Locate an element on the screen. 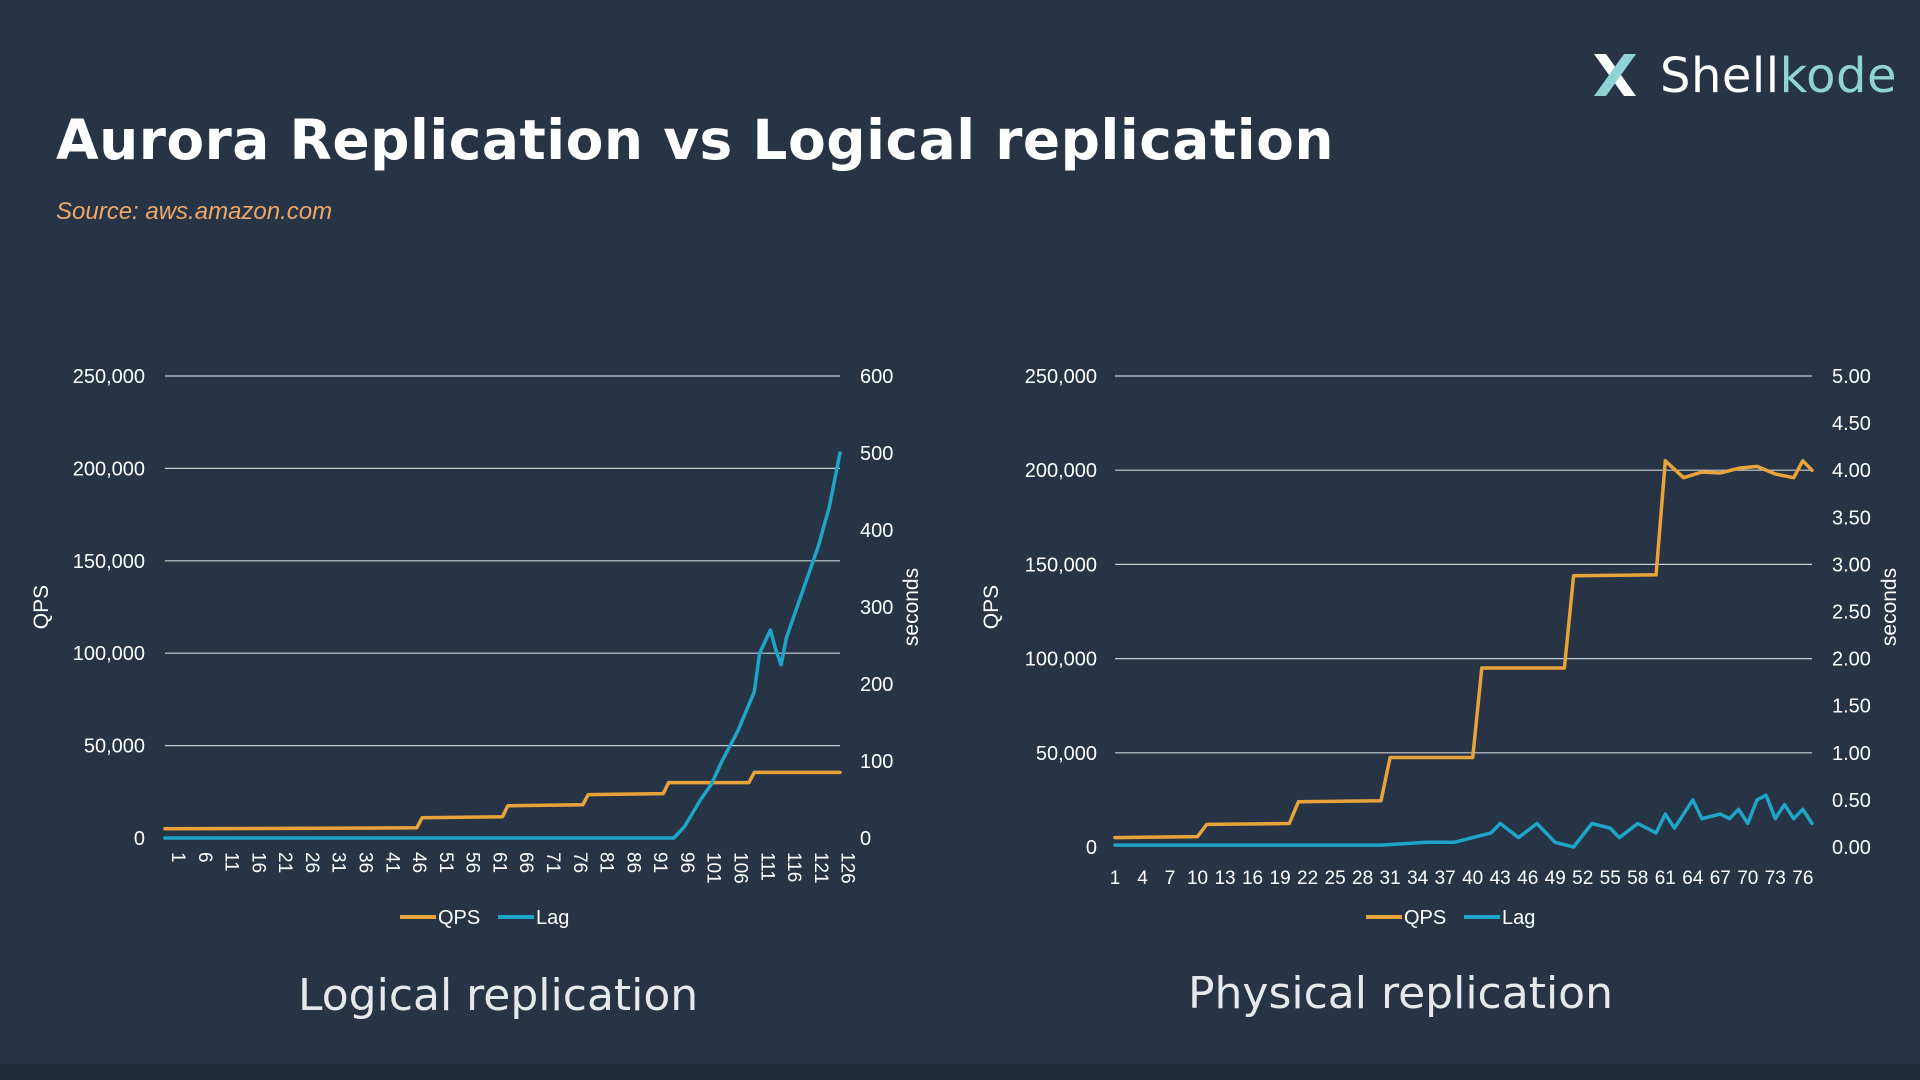  left-axis-tick-label: 200,000 is located at coordinates (109, 469).